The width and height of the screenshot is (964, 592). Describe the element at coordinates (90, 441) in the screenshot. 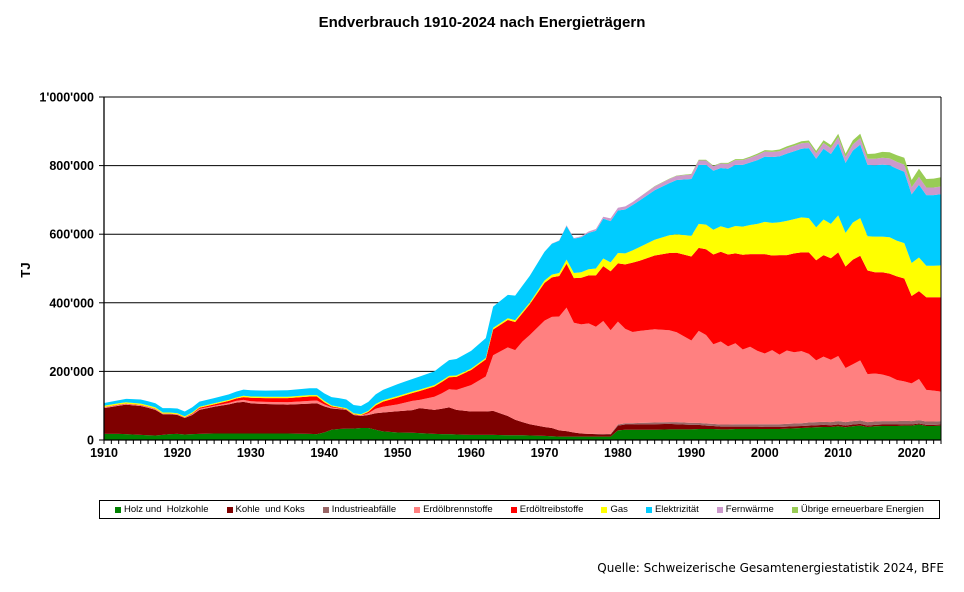

I see `y-tick-label: 0` at that location.